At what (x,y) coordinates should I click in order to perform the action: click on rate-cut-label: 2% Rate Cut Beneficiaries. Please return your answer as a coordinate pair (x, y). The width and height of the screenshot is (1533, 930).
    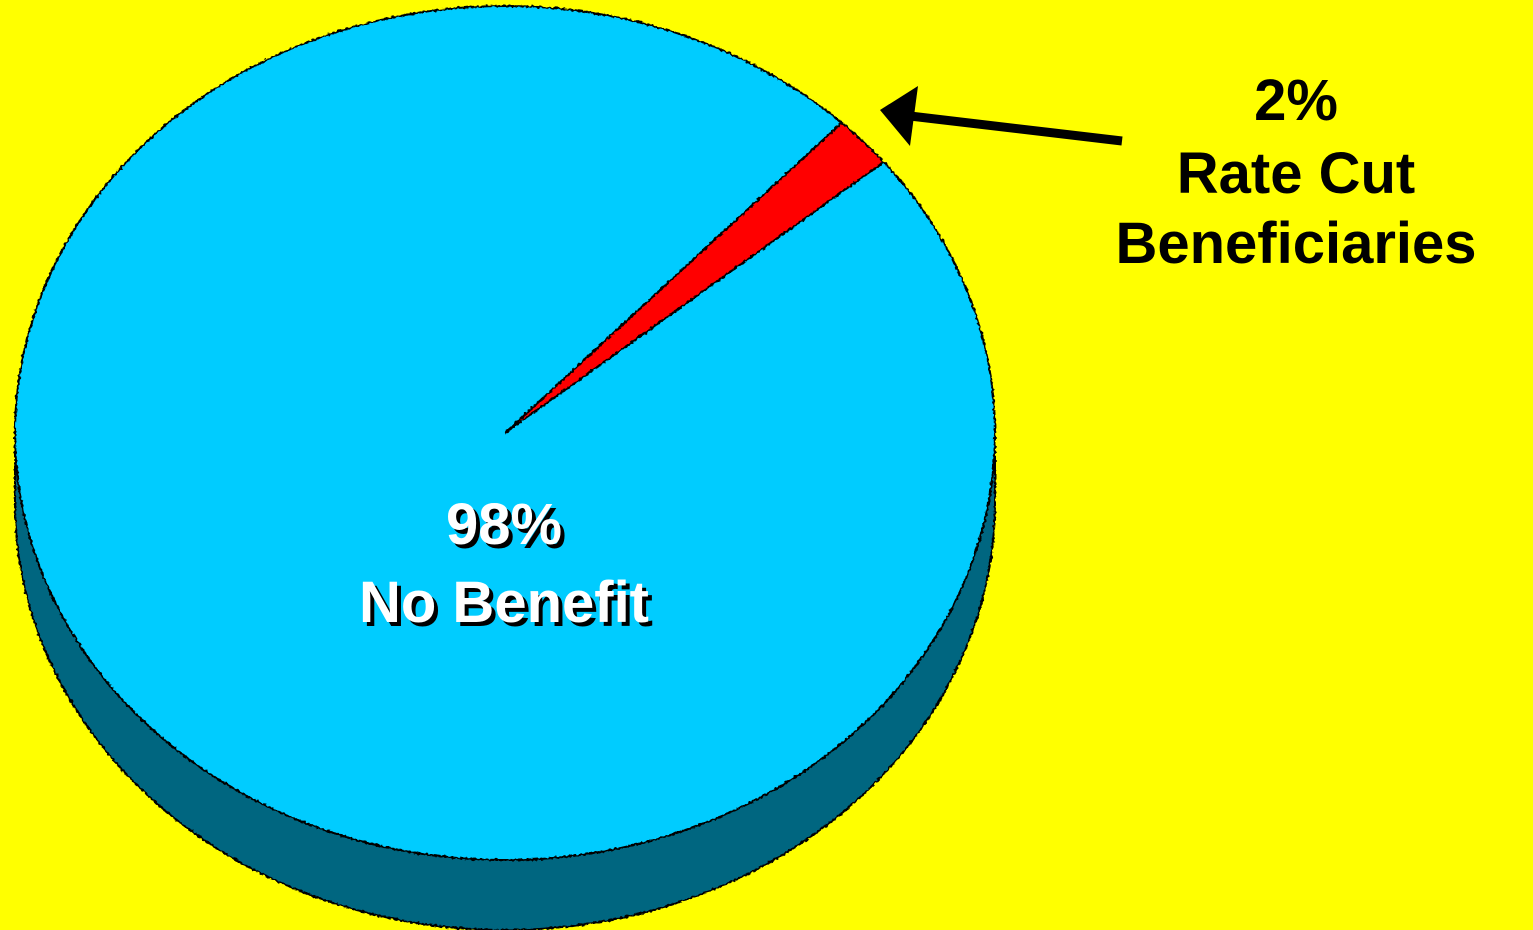
    Looking at the image, I should click on (1295, 172).